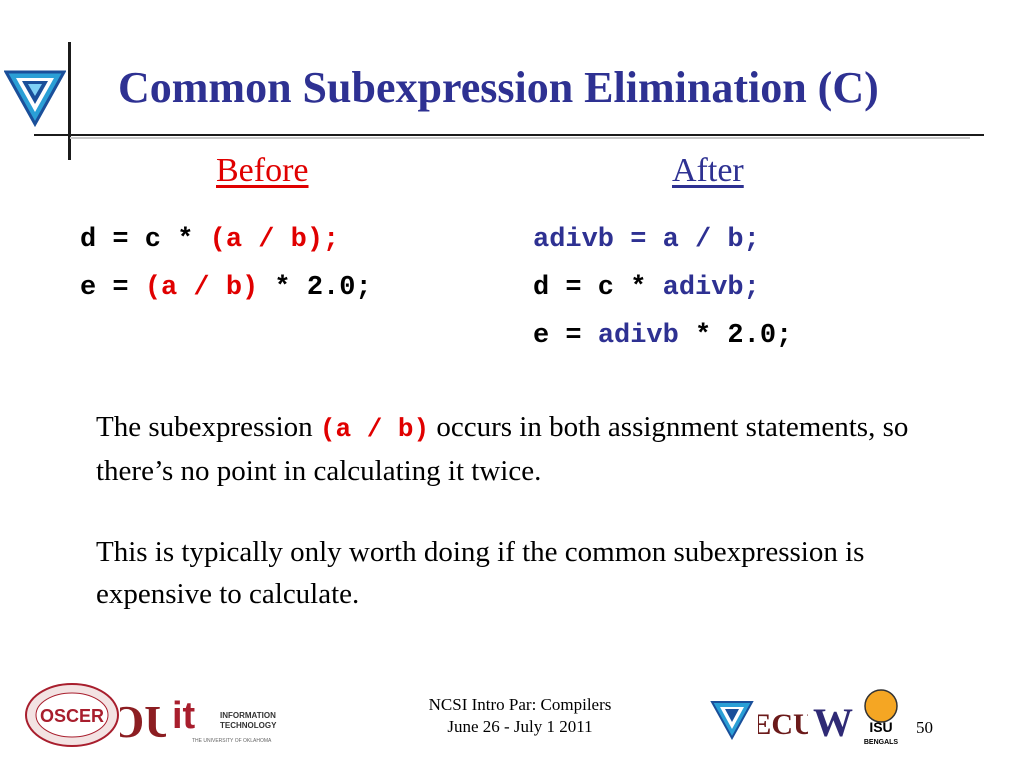  I want to click on ecu-logo-icon: ECU, so click(783, 724).